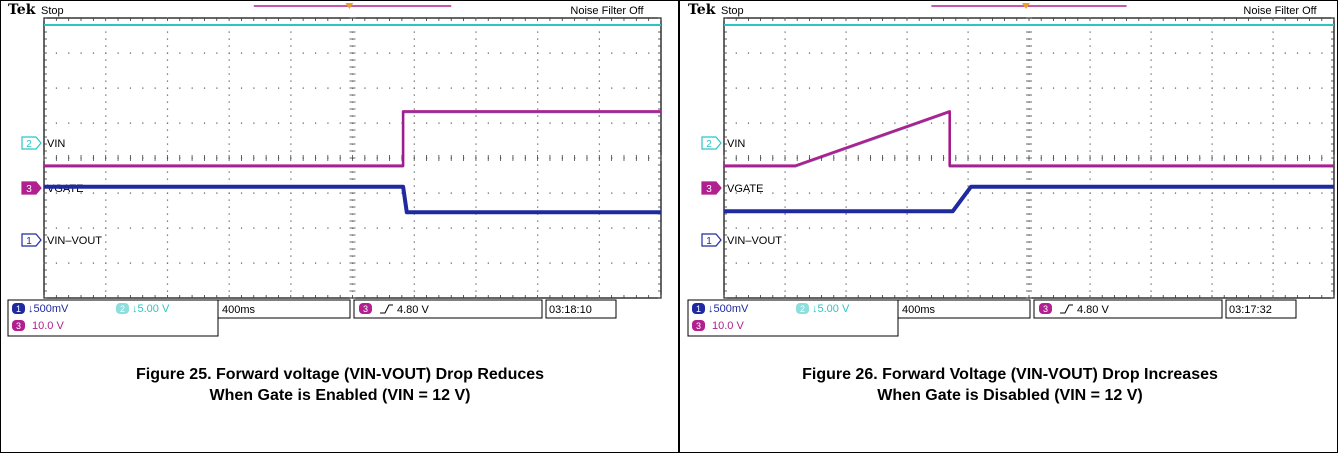  What do you see at coordinates (1280, 11) in the screenshot?
I see `noise-filter-status: Noise Filter Off` at bounding box center [1280, 11].